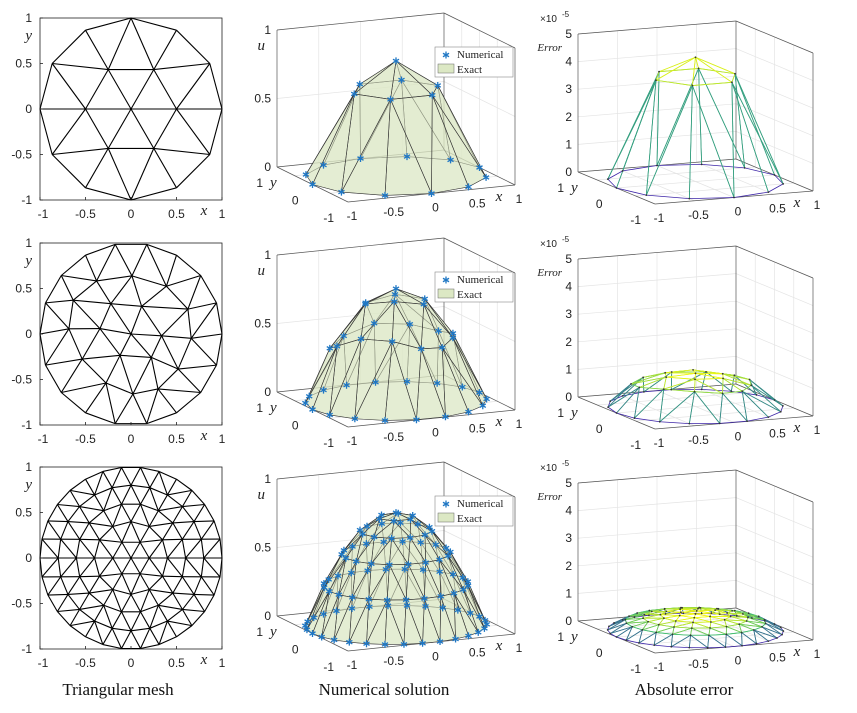 This screenshot has height=713, width=857. Describe the element at coordinates (568, 511) in the screenshot. I see `z-tick-label: 4` at that location.